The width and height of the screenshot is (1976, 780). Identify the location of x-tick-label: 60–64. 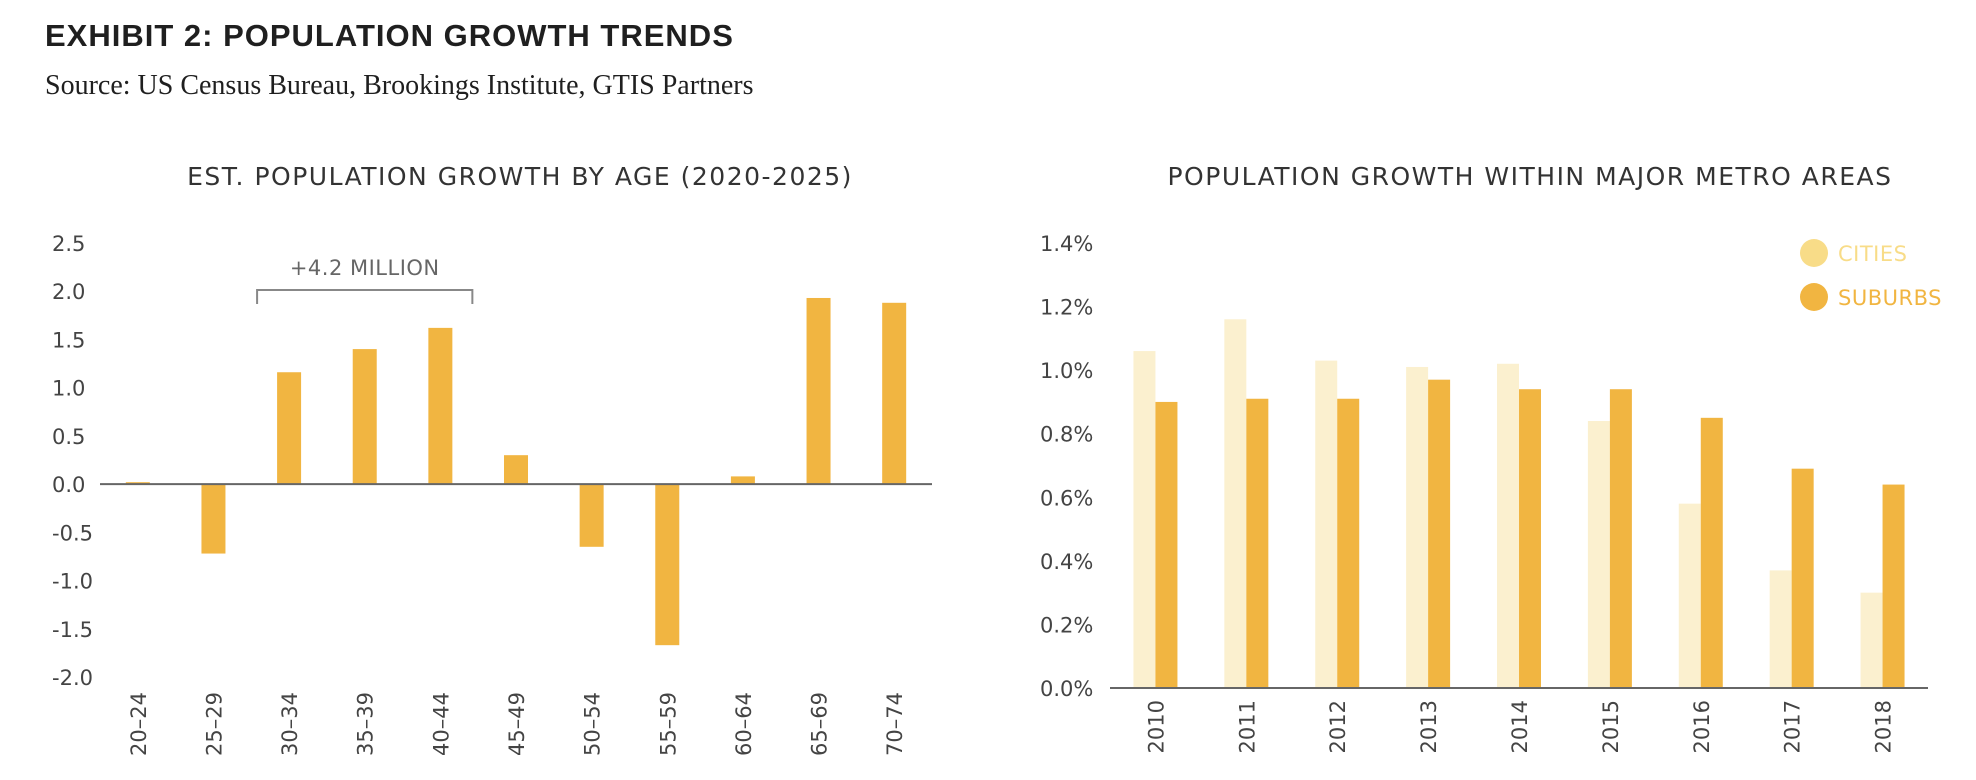
(744, 724).